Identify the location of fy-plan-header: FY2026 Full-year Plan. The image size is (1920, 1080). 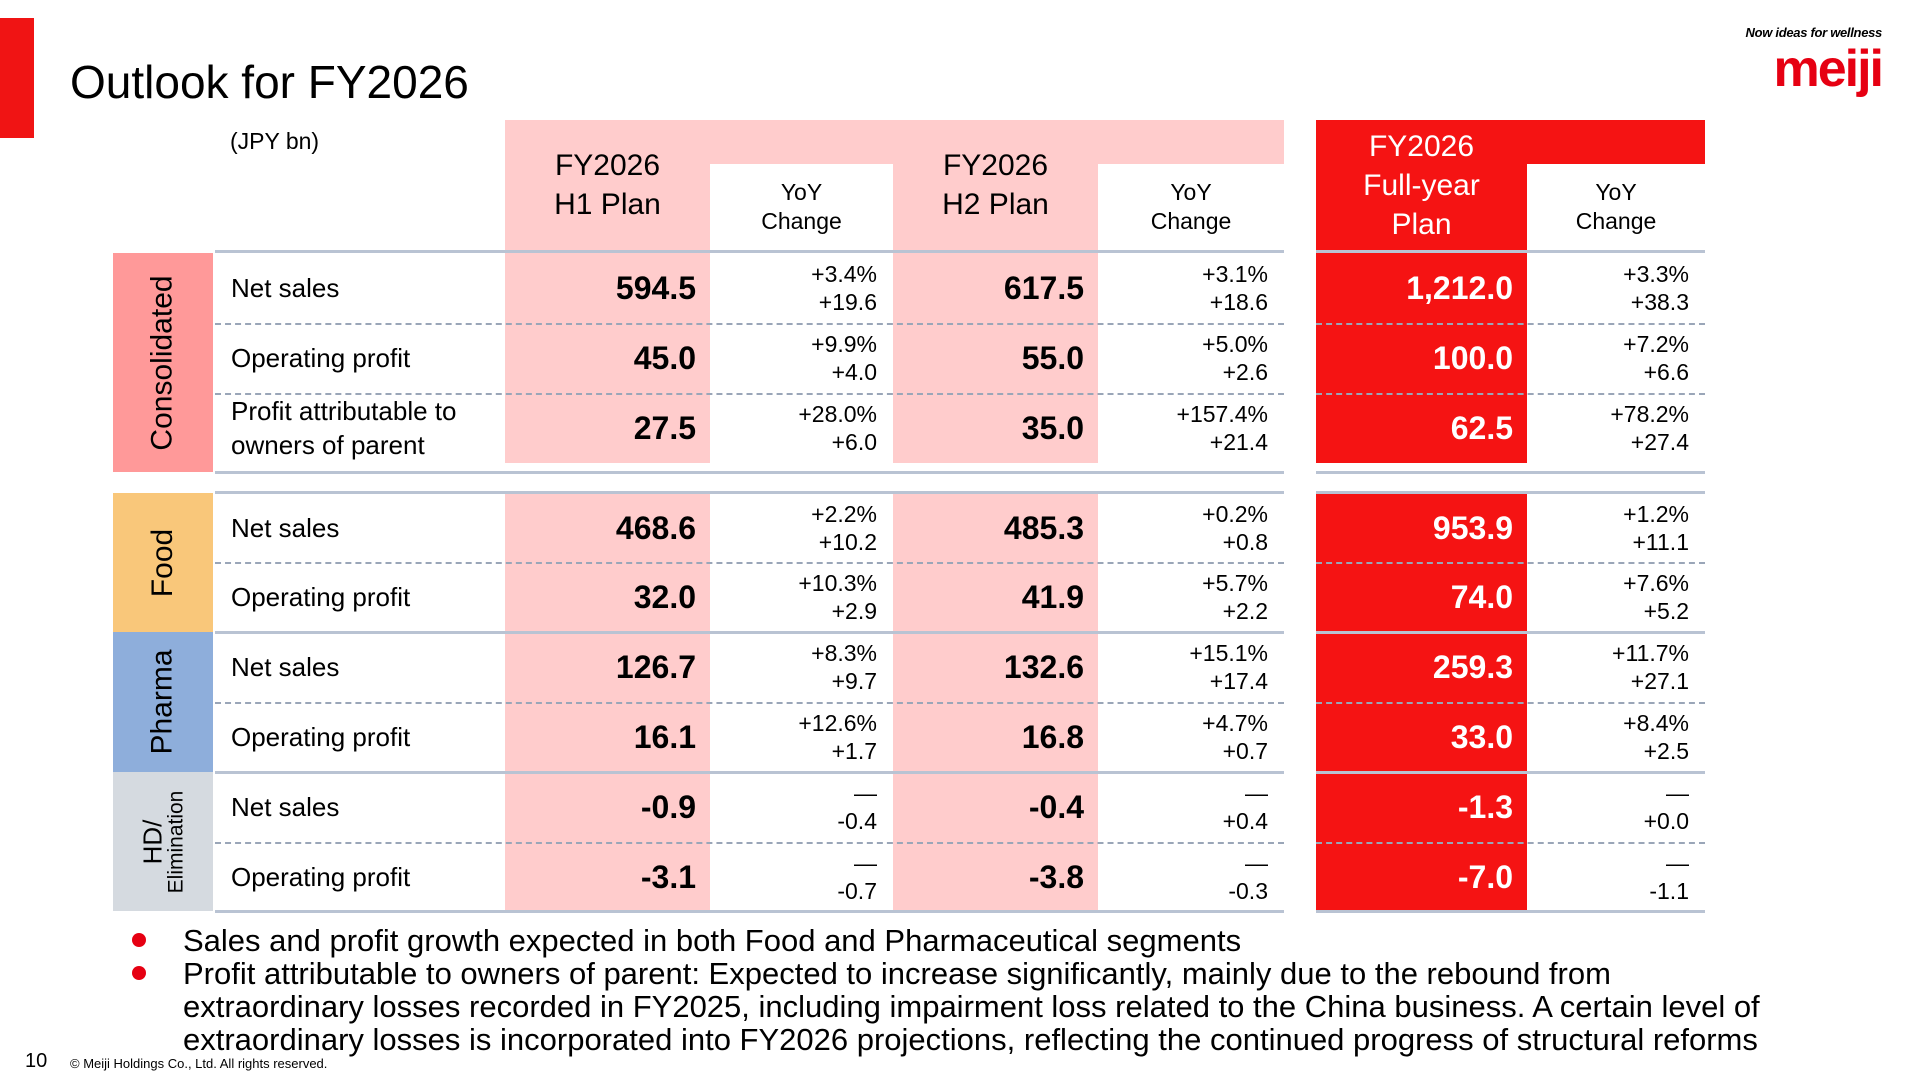
(1421, 185).